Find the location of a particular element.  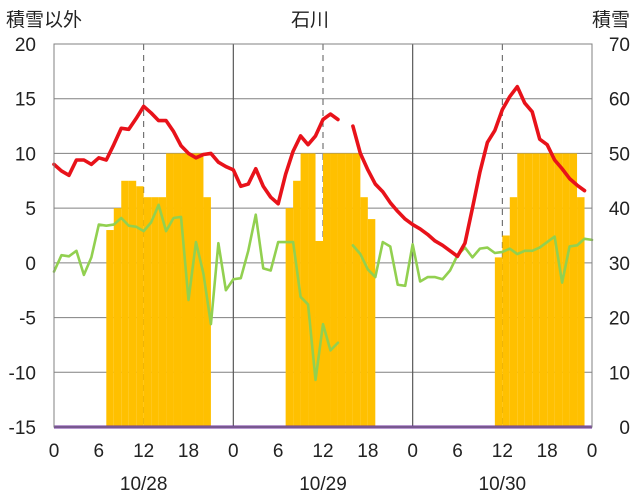

day-label: 10/29 is located at coordinates (323, 484).